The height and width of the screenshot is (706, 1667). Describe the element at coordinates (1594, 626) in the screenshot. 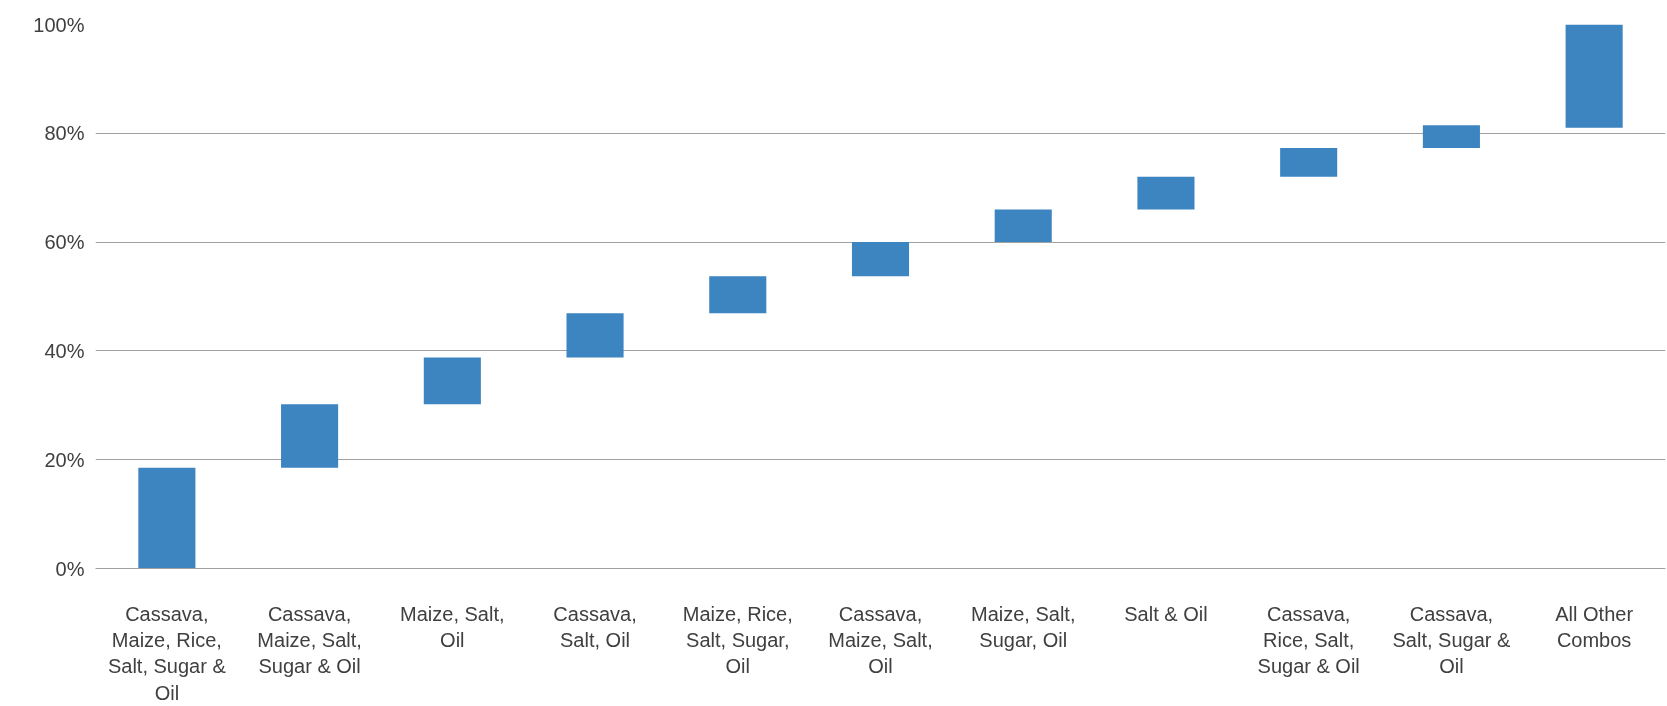

I see `x-tick-label: All Other Combos` at that location.